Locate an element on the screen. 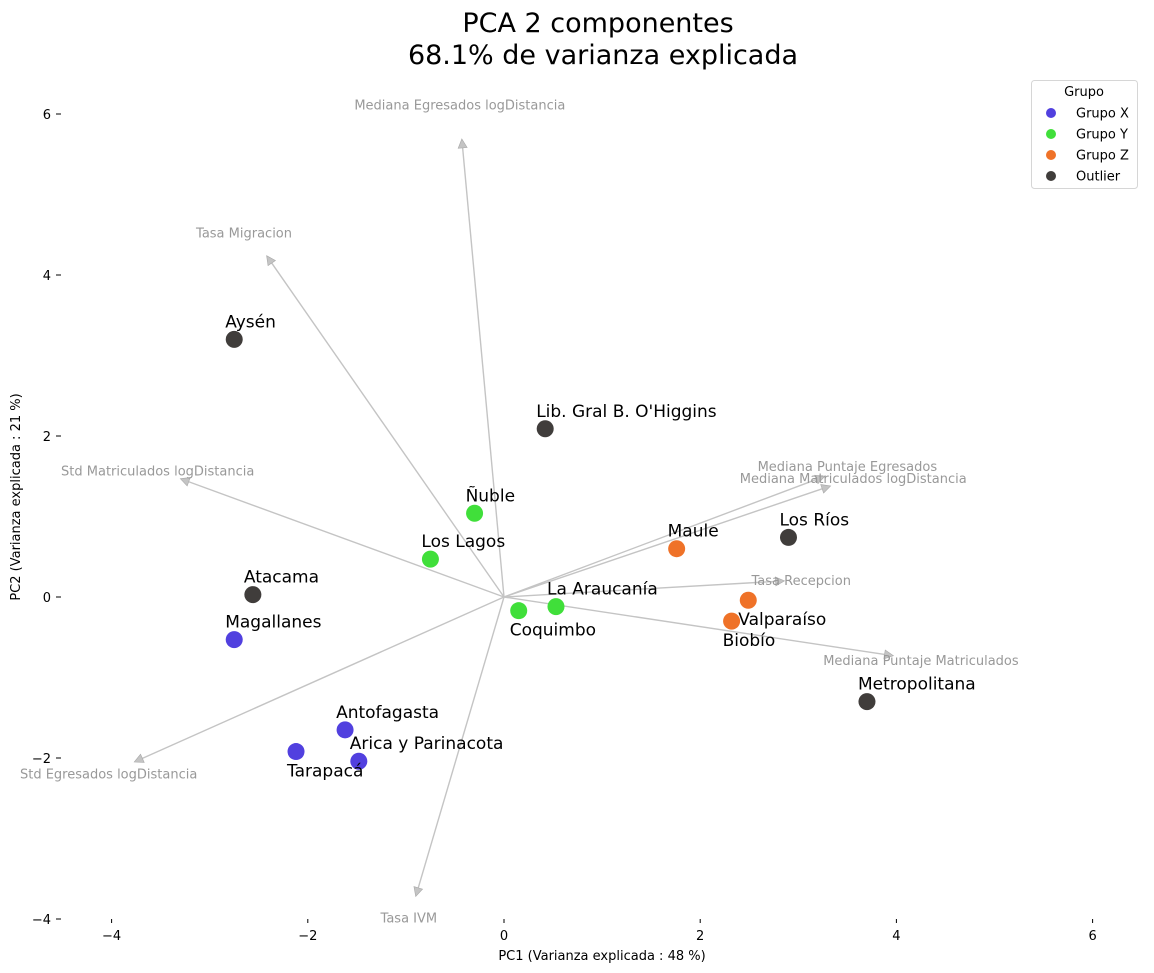  x-tick-label: −2 is located at coordinates (307, 936).